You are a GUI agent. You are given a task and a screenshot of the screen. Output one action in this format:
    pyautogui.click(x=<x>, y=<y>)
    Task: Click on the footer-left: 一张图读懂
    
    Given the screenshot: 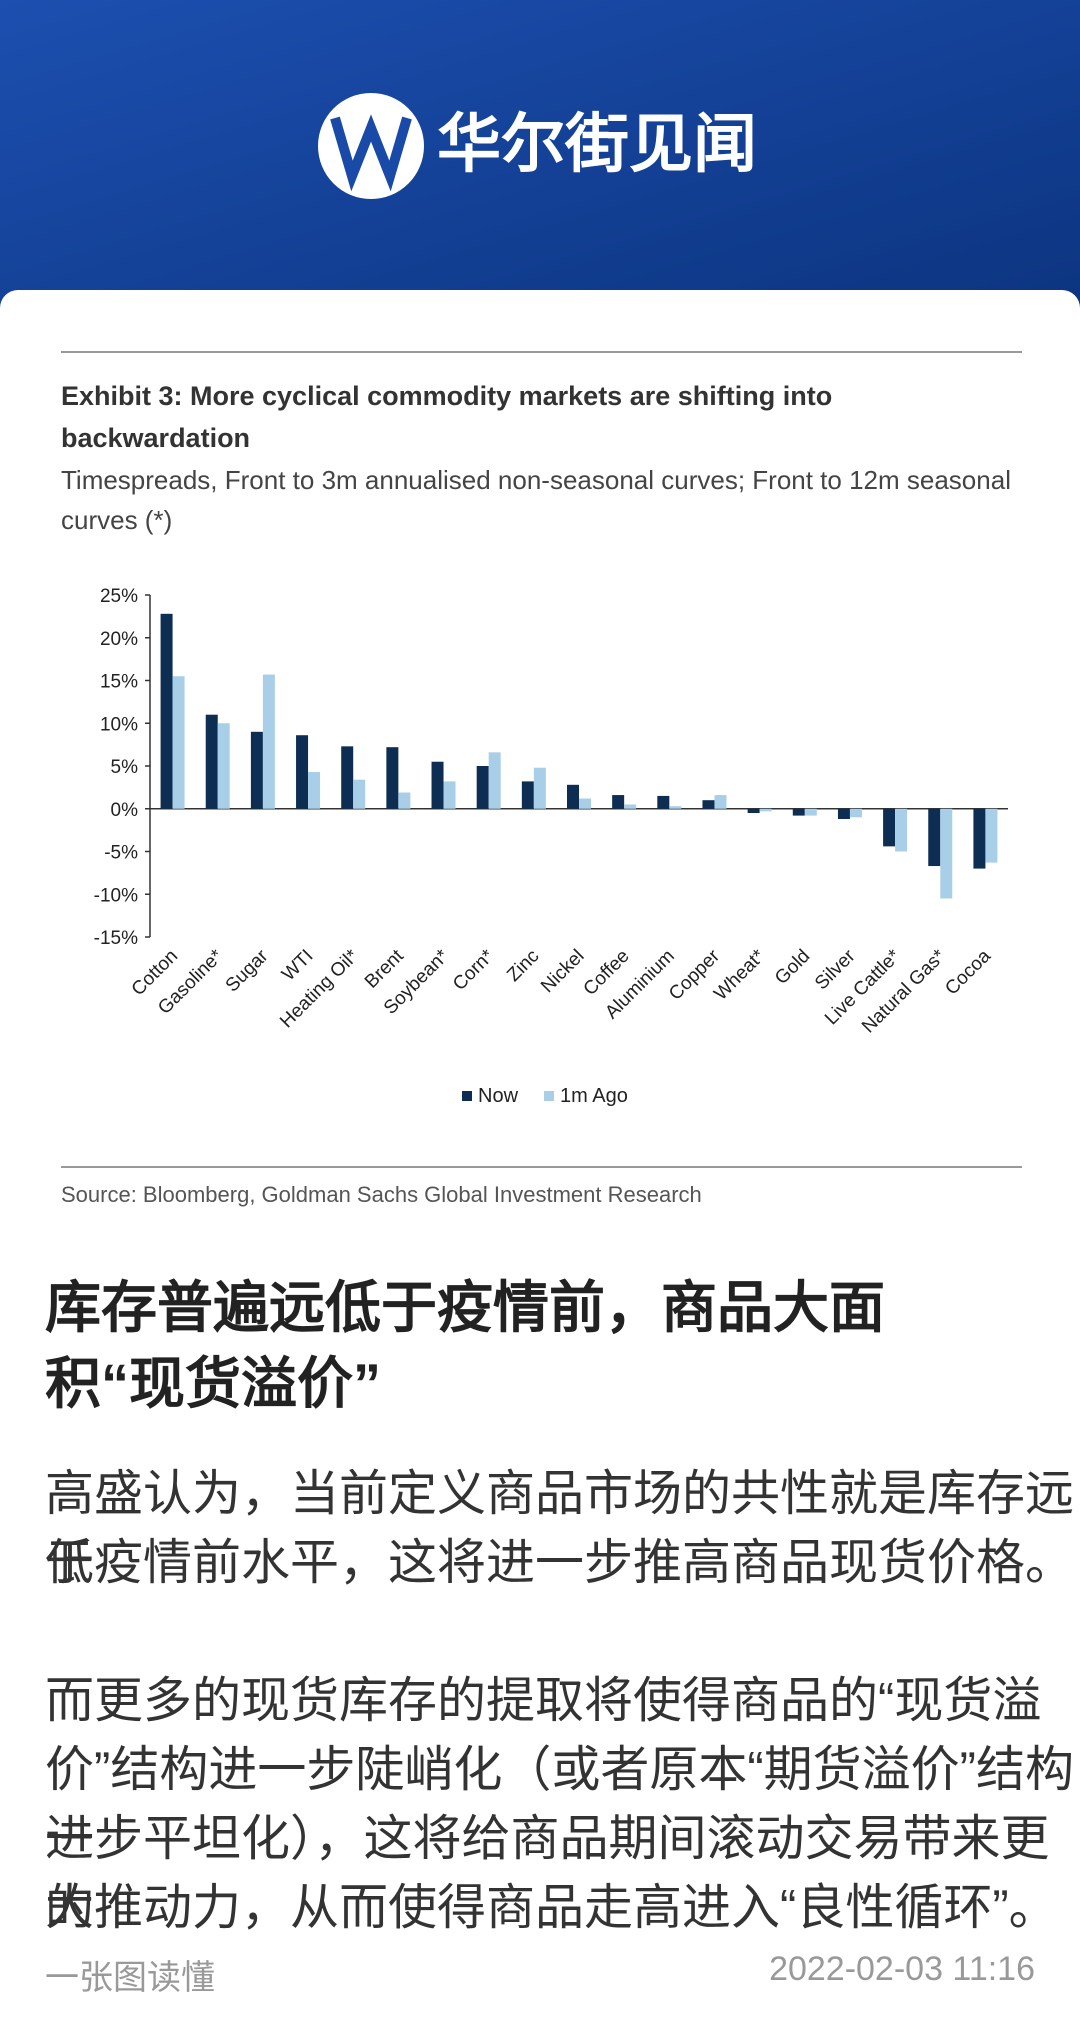 What is the action you would take?
    pyautogui.click(x=130, y=1978)
    